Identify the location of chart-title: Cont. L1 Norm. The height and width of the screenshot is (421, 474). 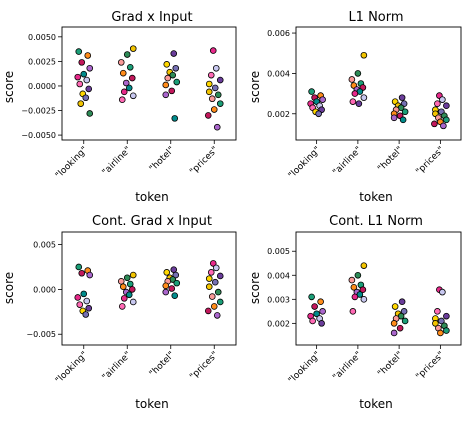
(376, 221).